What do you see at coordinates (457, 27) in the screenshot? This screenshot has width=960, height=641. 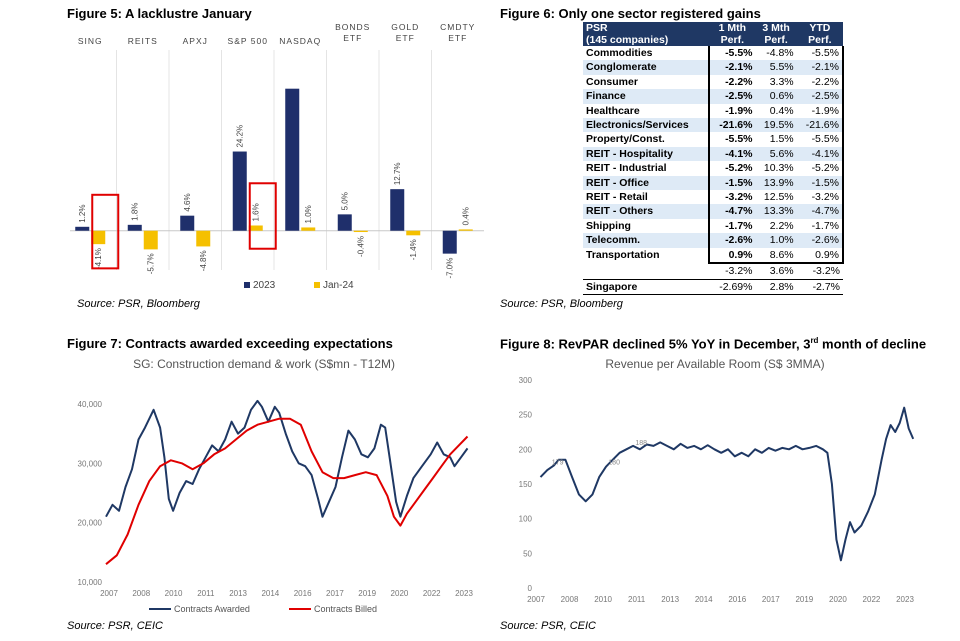 I see `category-label: CMDTY` at bounding box center [457, 27].